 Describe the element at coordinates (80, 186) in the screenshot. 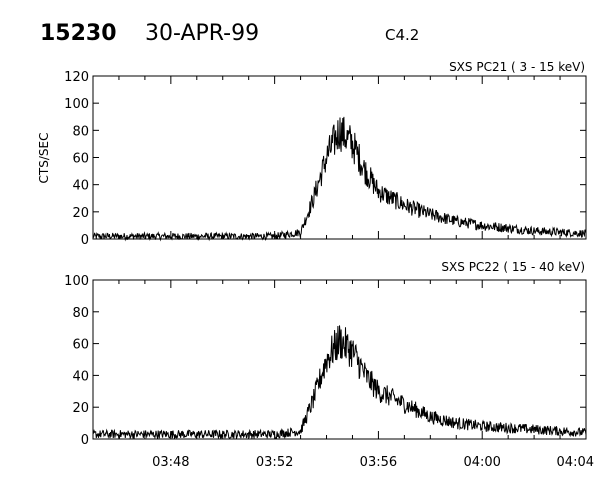

I see `panel-pc21-ytick-label: 40` at that location.